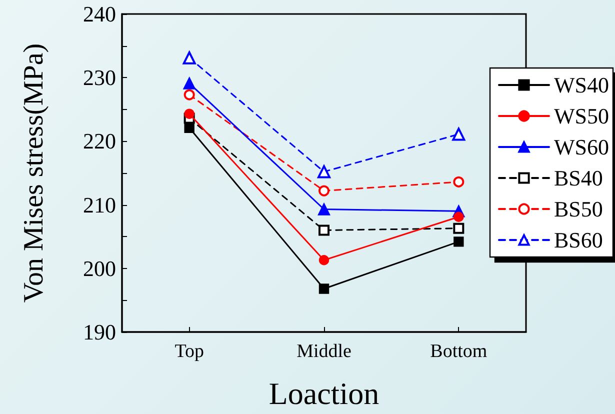 This screenshot has height=414, width=615. Describe the element at coordinates (189, 351) in the screenshot. I see `x-tick-label: Top` at that location.